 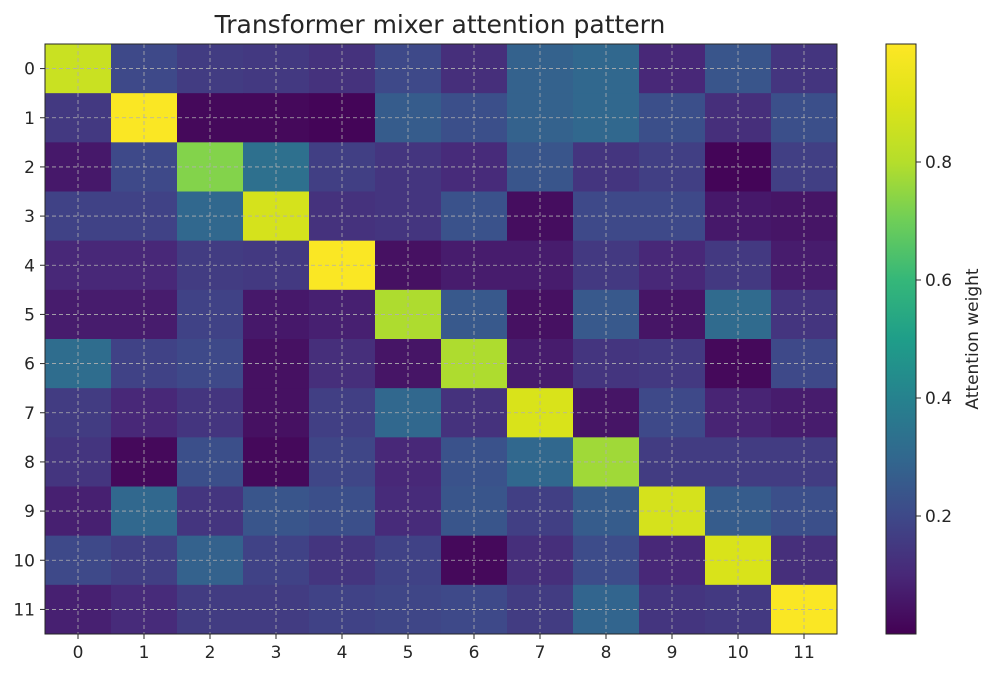 I want to click on y-tick-label: 1, so click(x=29, y=119).